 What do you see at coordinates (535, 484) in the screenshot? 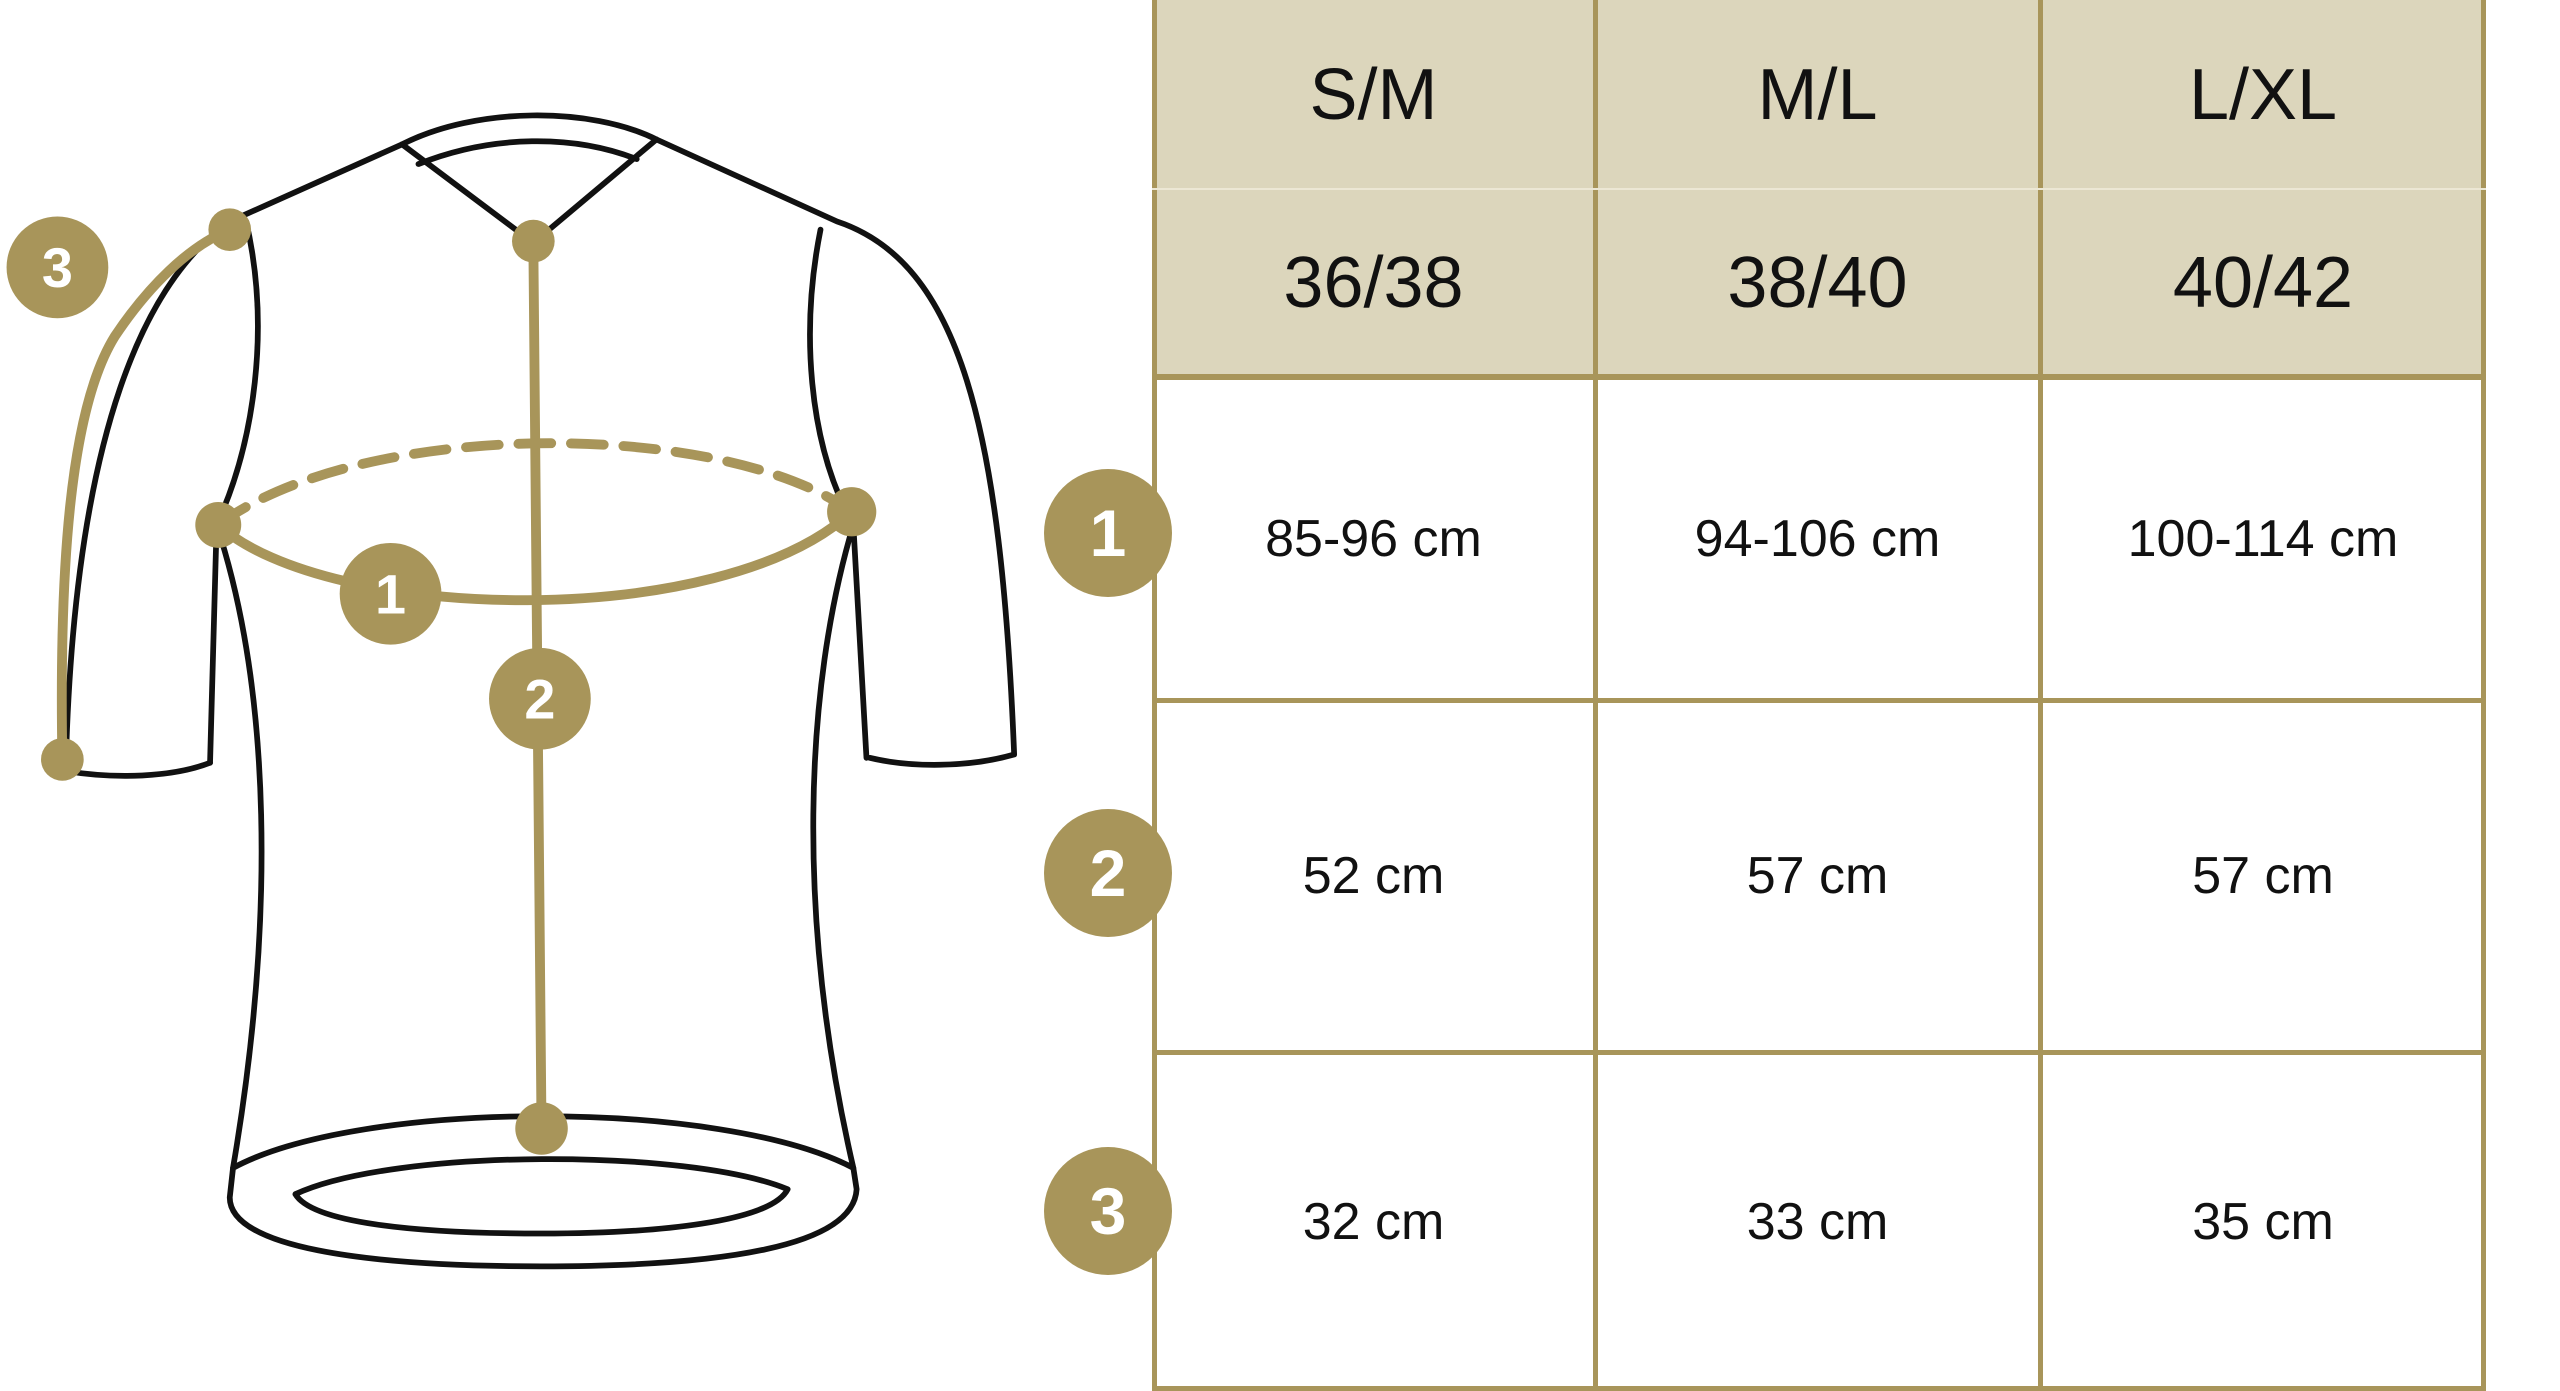
I see `chest-back-dashed-line` at bounding box center [535, 484].